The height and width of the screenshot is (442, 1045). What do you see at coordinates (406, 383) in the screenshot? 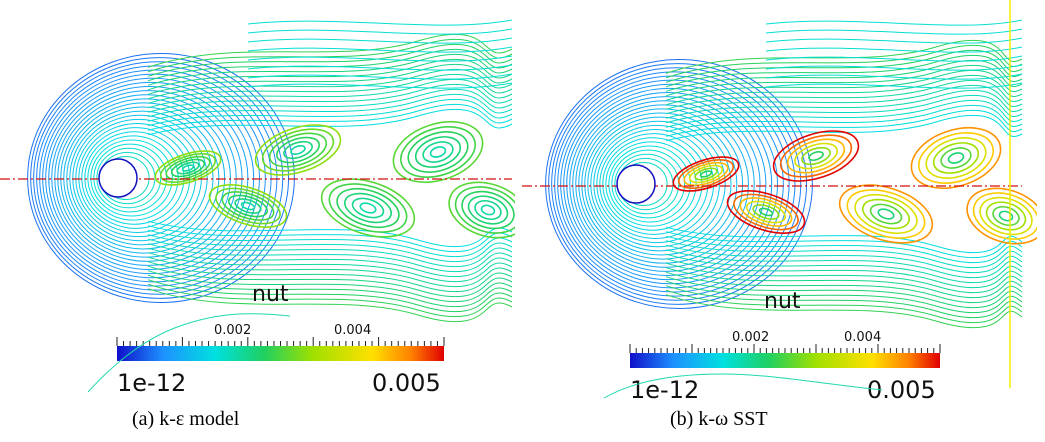
I see `colorbar-max-label: 0.005` at bounding box center [406, 383].